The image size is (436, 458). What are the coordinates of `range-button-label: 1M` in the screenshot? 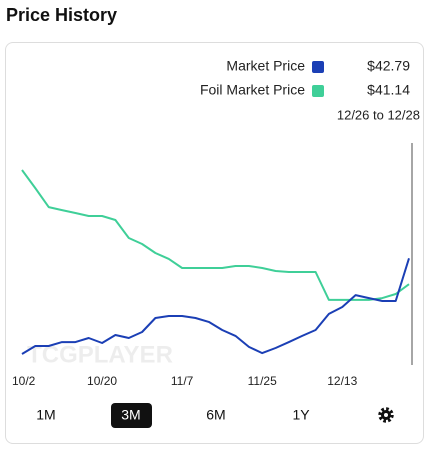 It's located at (45, 415).